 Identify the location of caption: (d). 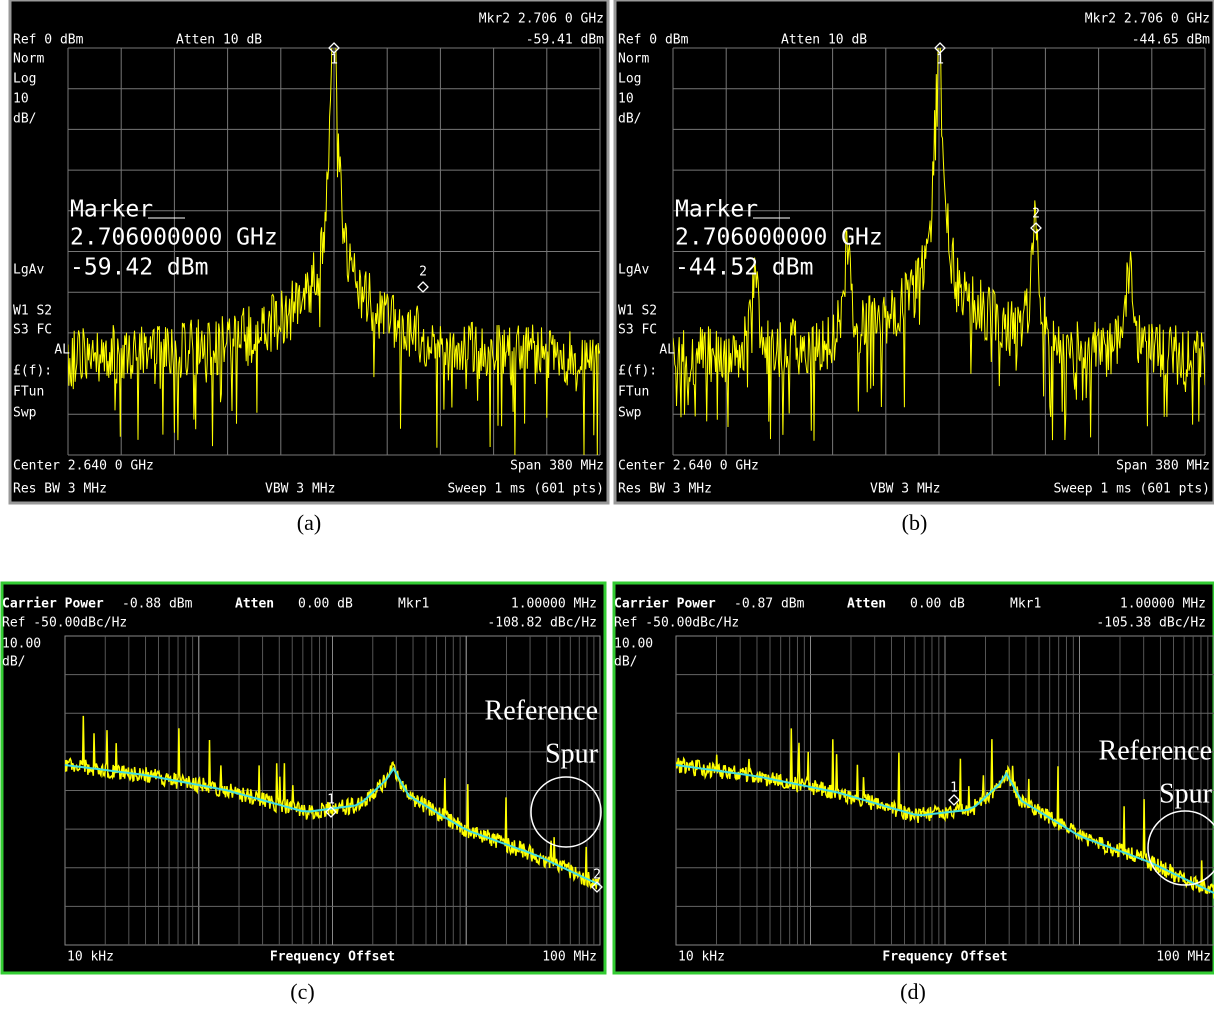
(913, 991).